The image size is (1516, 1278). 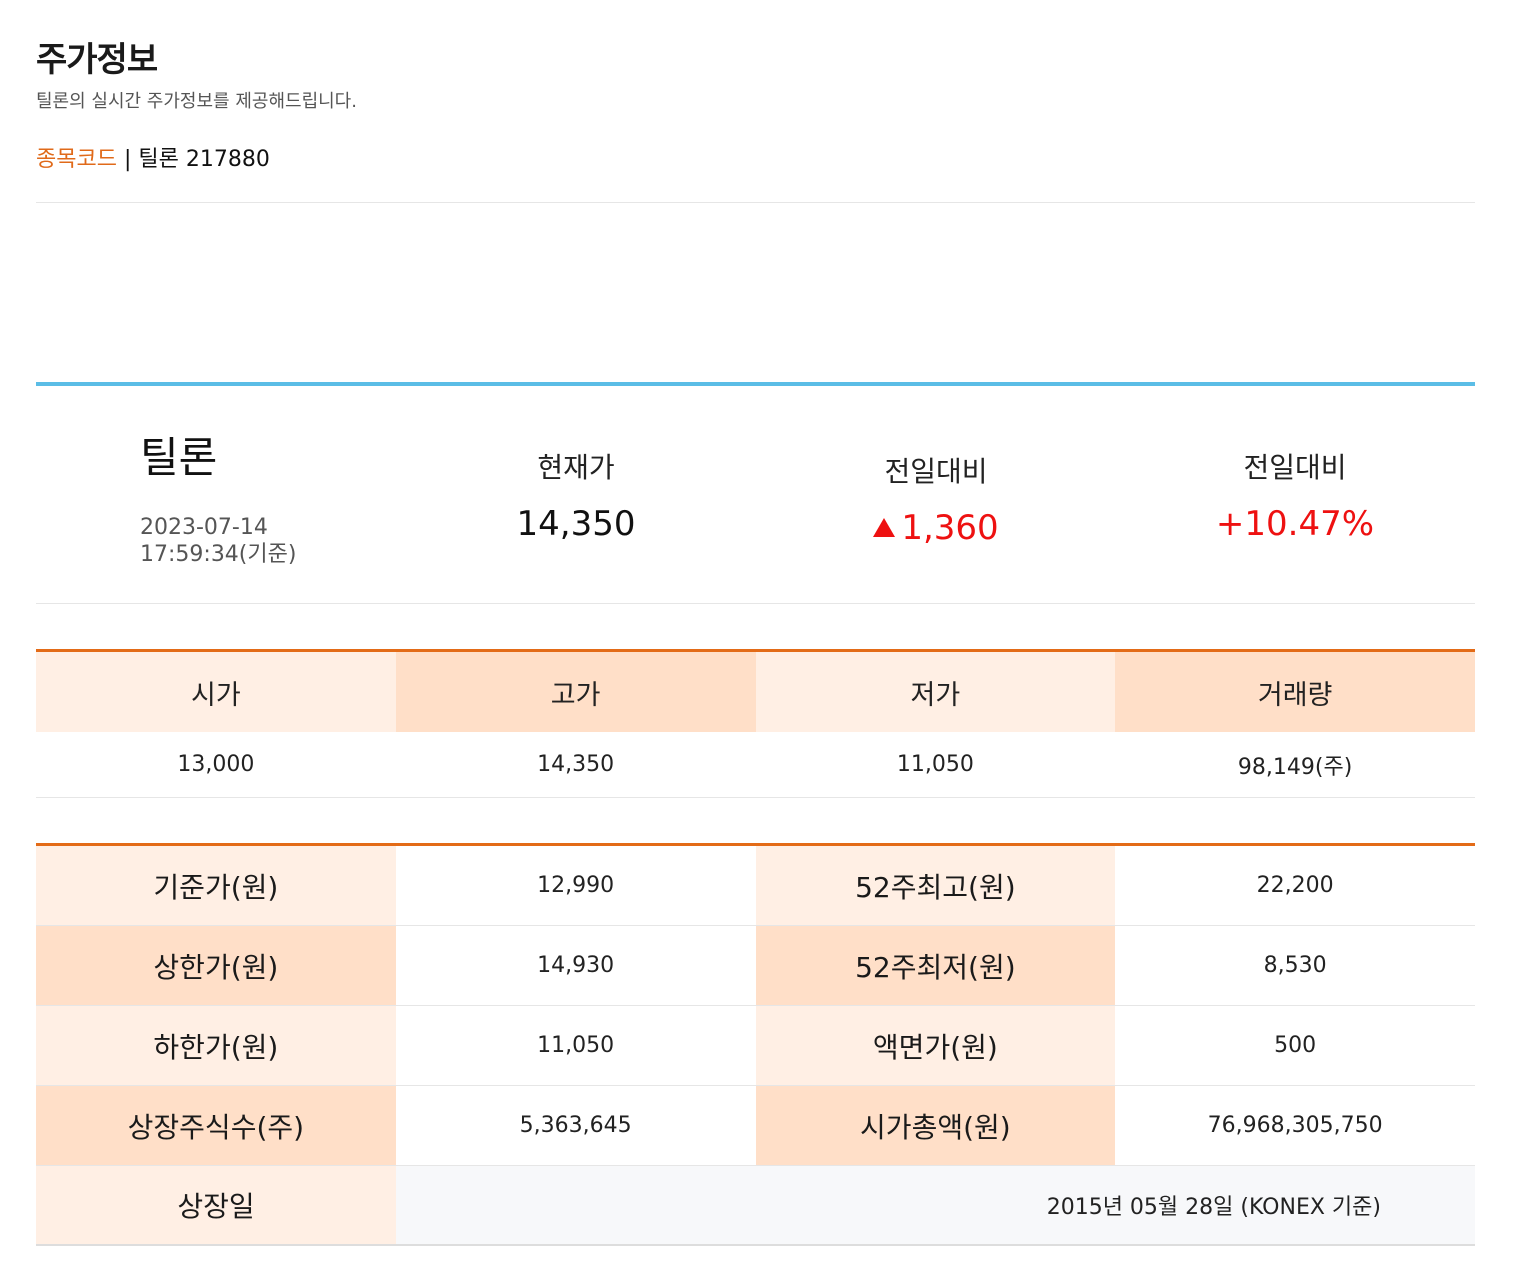 What do you see at coordinates (97, 60) in the screenshot?
I see `page-title: 주가정보` at bounding box center [97, 60].